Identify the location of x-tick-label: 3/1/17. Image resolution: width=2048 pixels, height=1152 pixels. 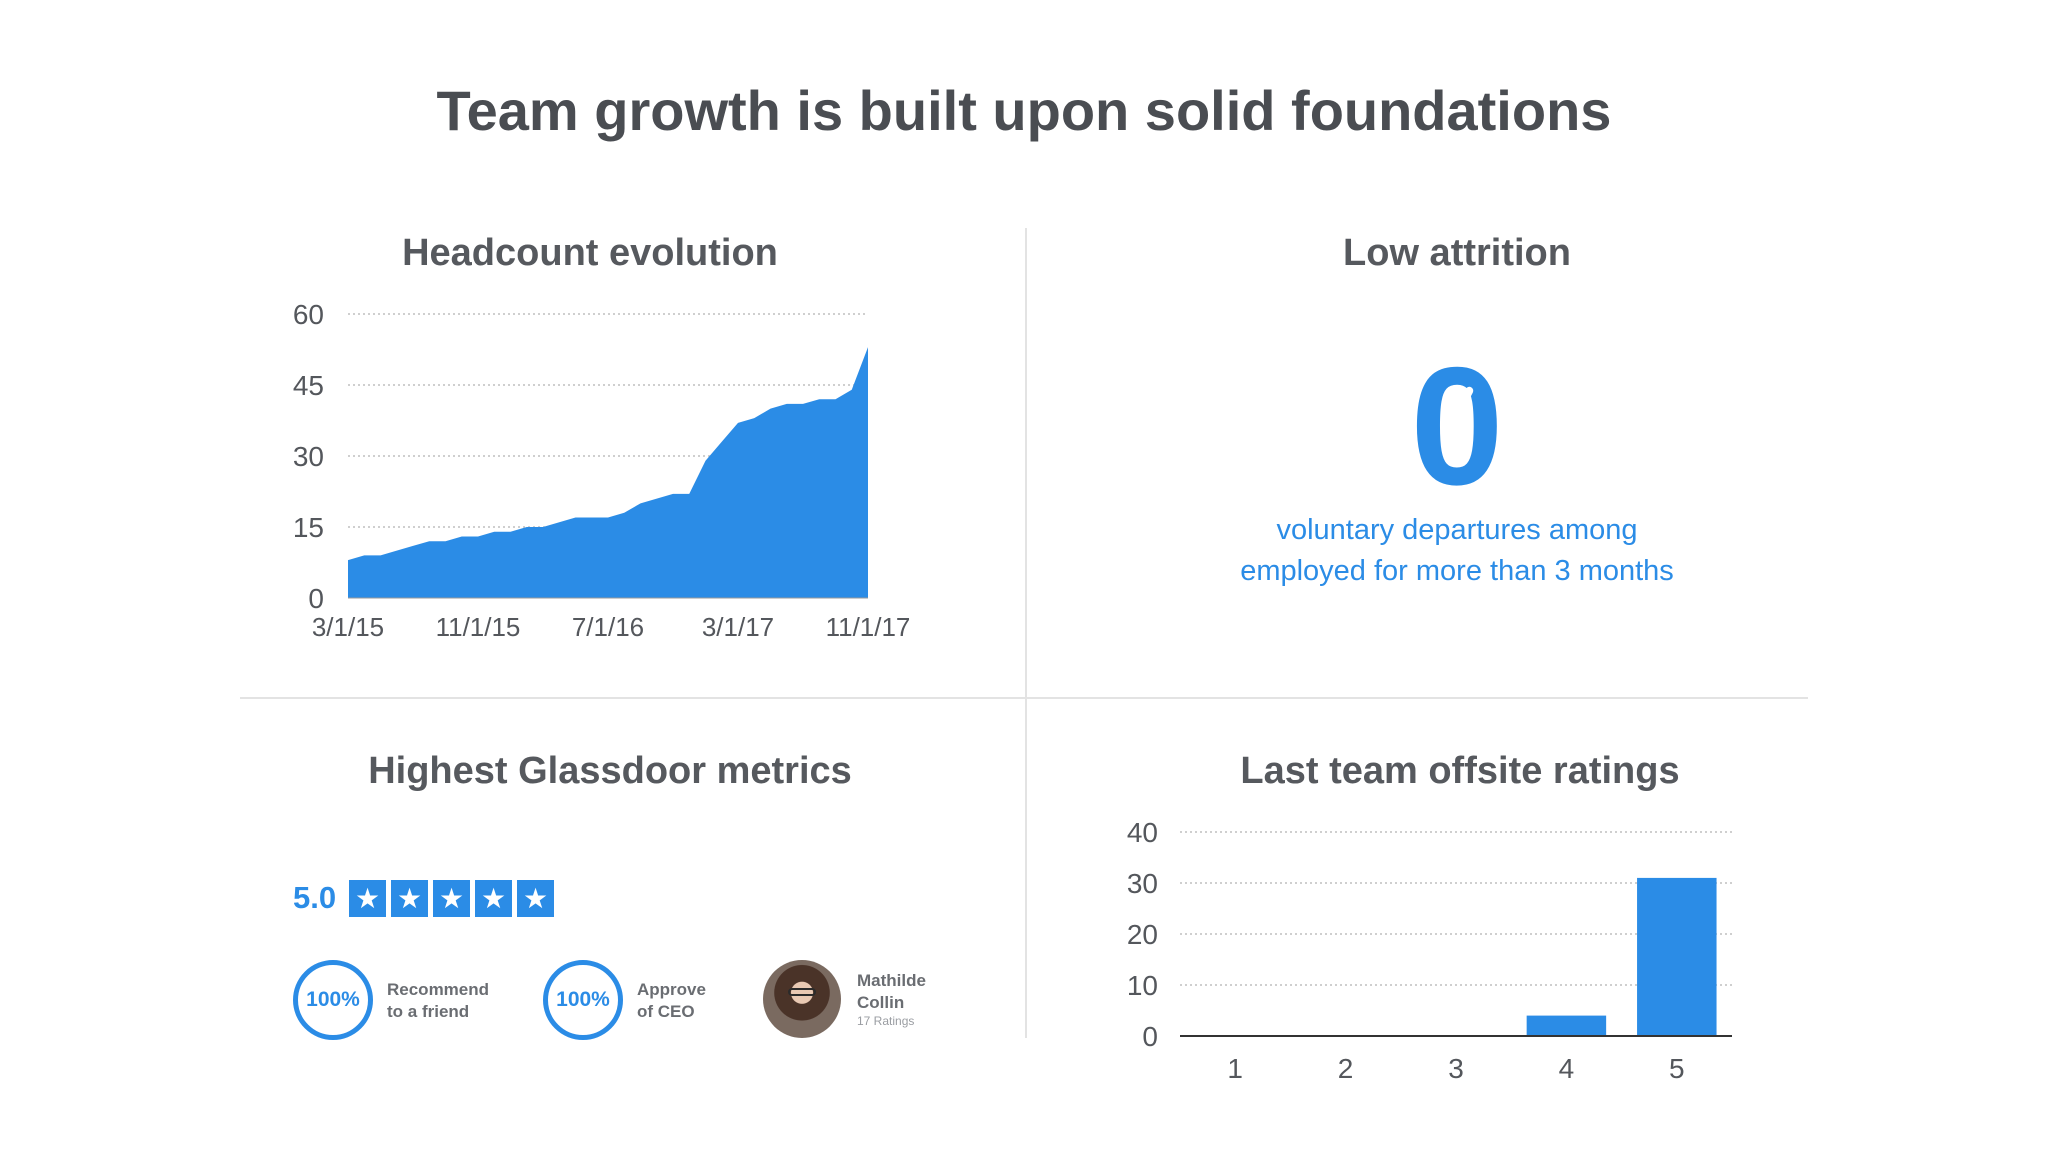
(738, 627).